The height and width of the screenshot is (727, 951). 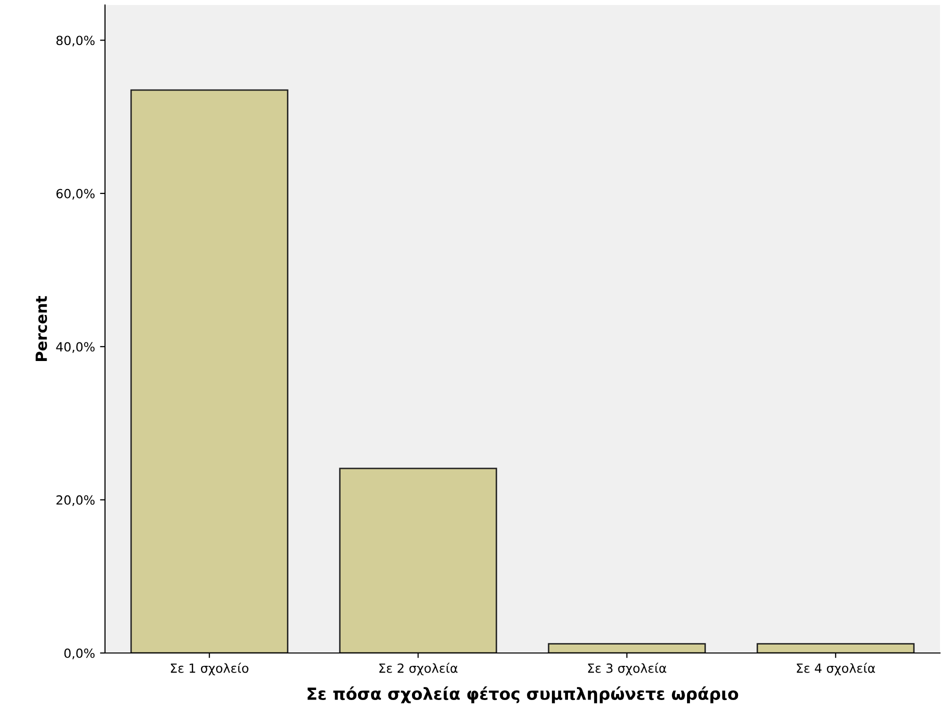 I want to click on y-tick-label: 40,0%, so click(x=75, y=347).